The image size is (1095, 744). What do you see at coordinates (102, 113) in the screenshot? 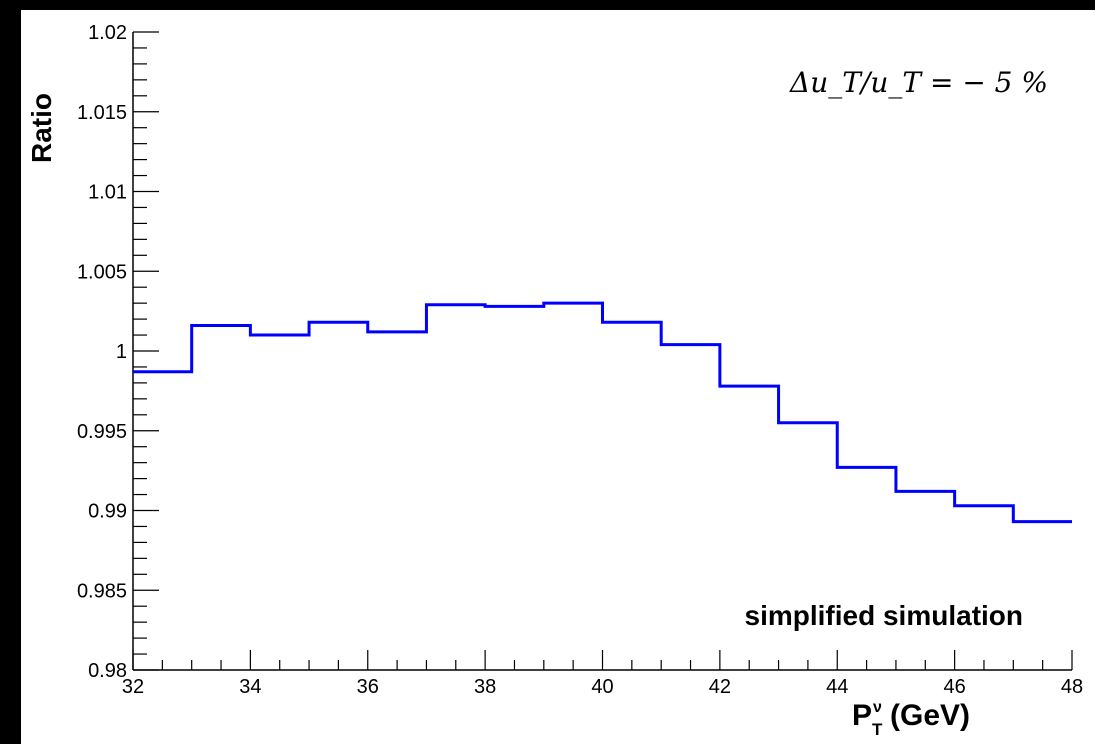
I see `y-tick-label: 1.015` at bounding box center [102, 113].